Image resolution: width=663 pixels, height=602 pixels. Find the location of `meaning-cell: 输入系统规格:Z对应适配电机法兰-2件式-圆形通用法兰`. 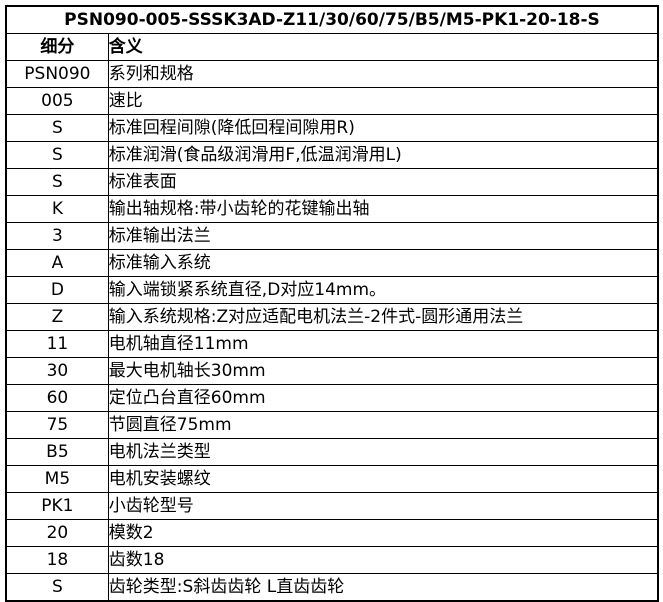

meaning-cell: 输入系统规格:Z对应适配电机法兰-2件式-圆形通用法兰 is located at coordinates (383, 317).